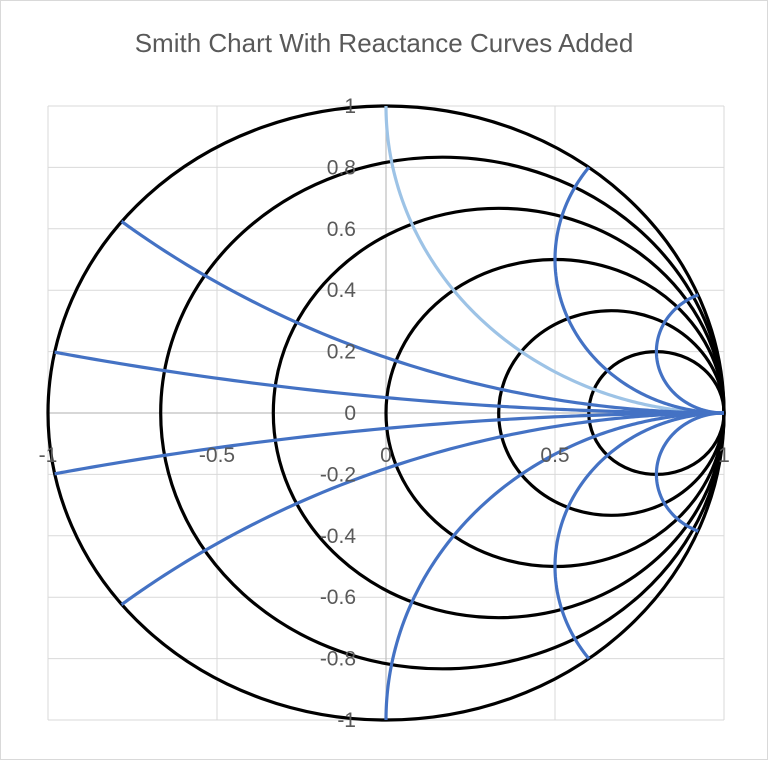  I want to click on y-tick-label: 1, so click(350, 106).